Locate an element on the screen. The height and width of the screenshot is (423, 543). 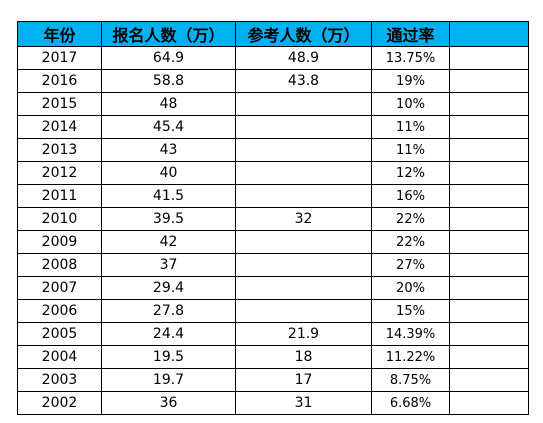
table-row: 2006 27.8 15% is located at coordinates (273, 311).